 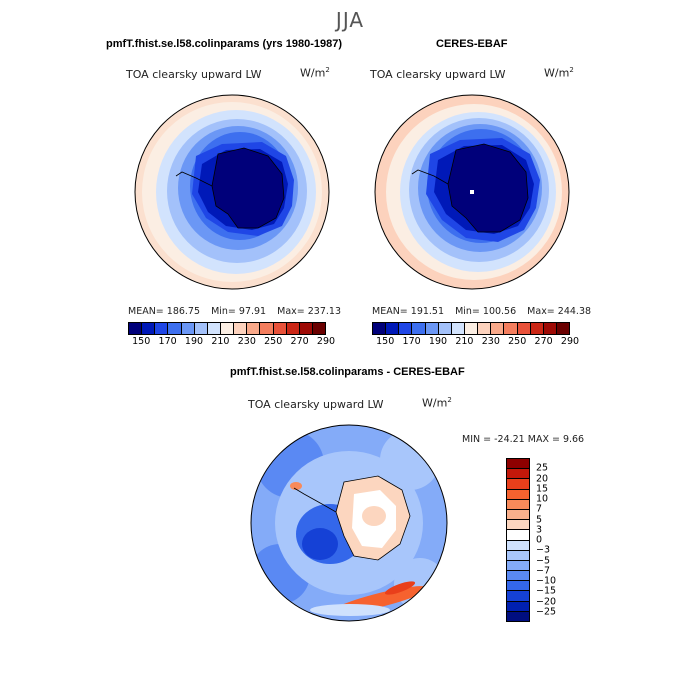 What do you see at coordinates (349, 523) in the screenshot?
I see `diff-polar-map` at bounding box center [349, 523].